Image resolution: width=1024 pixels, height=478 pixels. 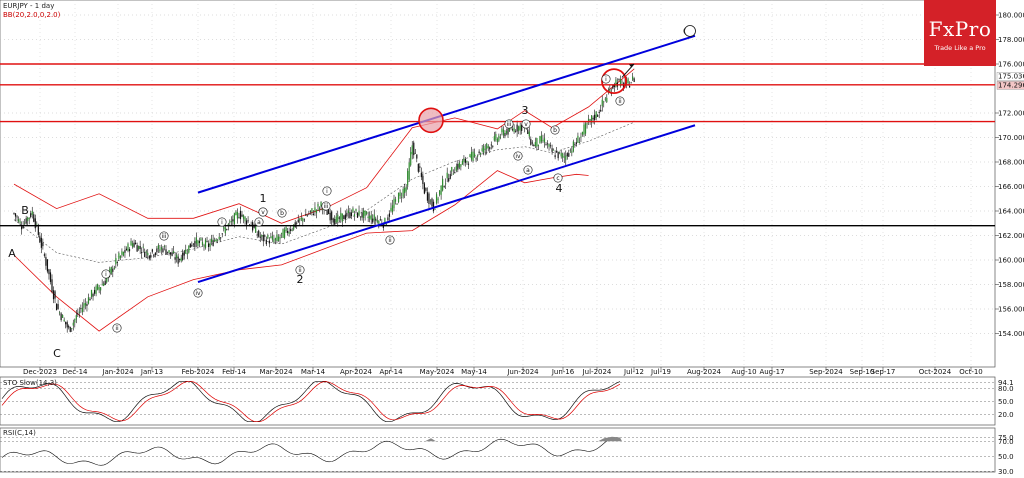 I want to click on time-tick-label: Apr-14, so click(x=391, y=372).